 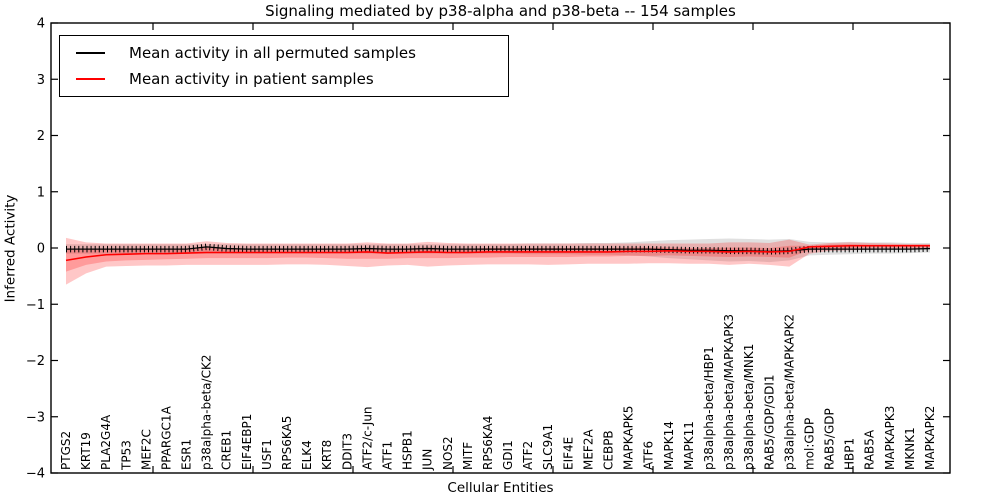 I want to click on x-tick-label: PPARGC1A, so click(x=166, y=437).